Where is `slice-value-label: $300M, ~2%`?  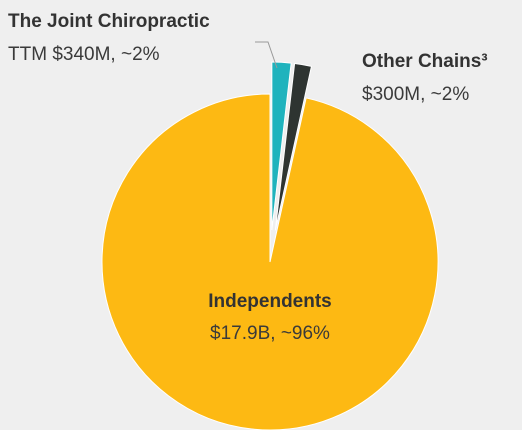 slice-value-label: $300M, ~2% is located at coordinates (415, 94).